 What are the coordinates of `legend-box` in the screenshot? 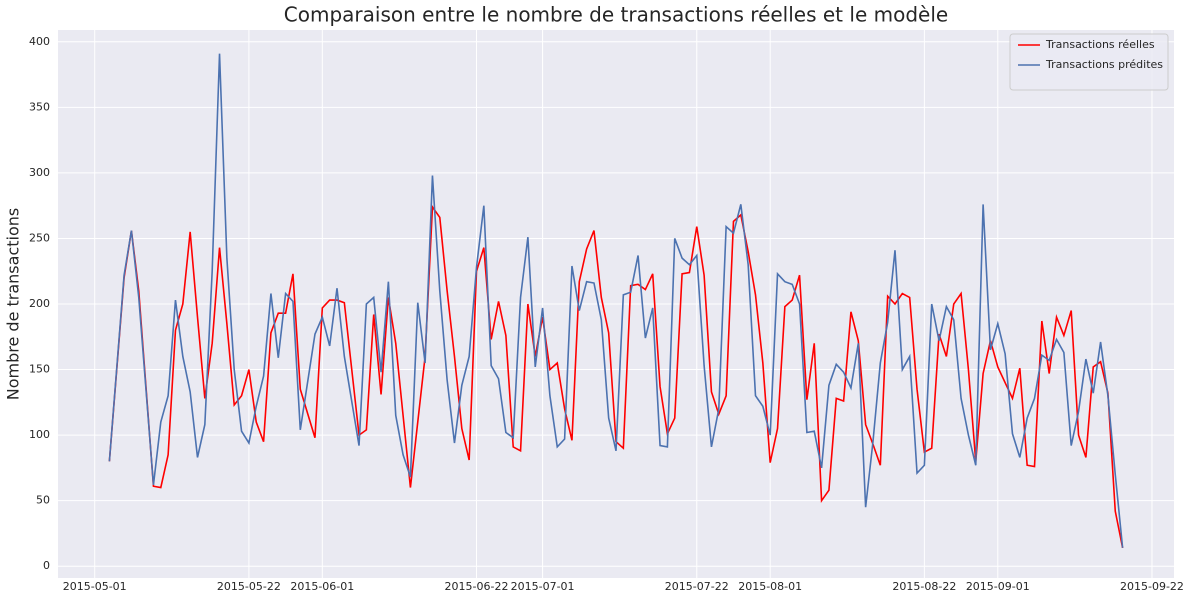 It's located at (1089, 62).